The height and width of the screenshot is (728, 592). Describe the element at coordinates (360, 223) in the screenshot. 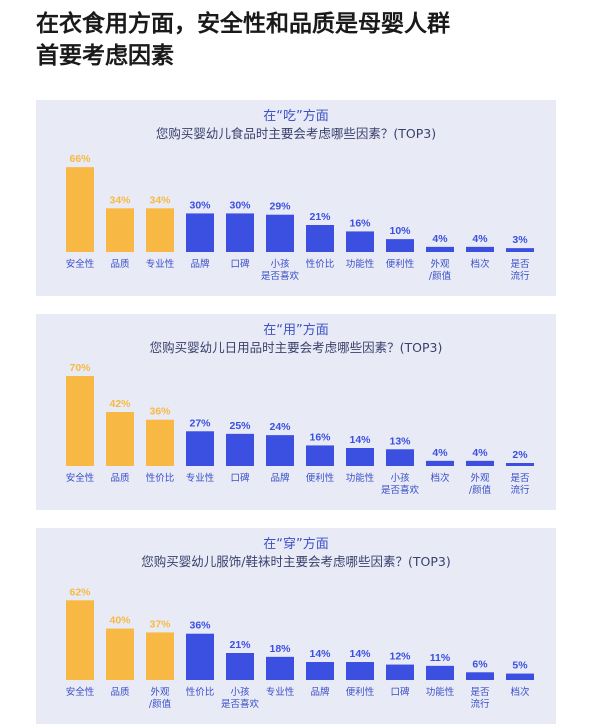

I see `bar-value-label: 16%` at that location.